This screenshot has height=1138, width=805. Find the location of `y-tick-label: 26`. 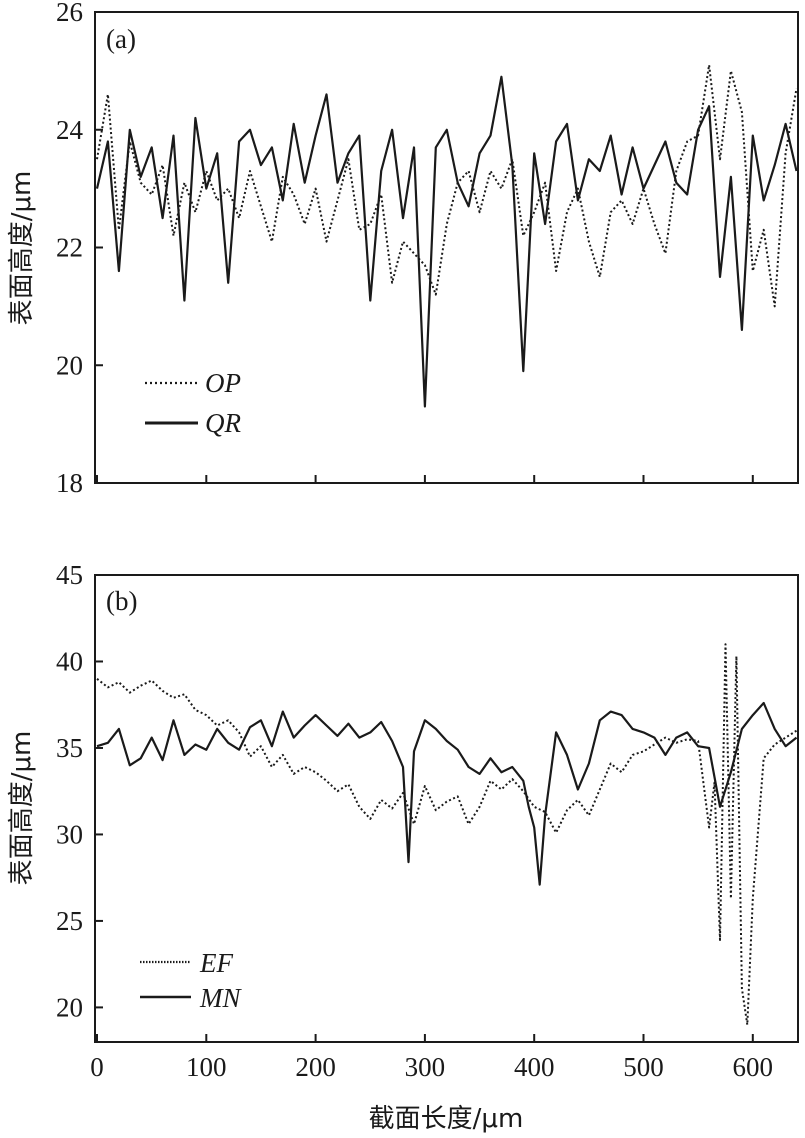

y-tick-label: 26 is located at coordinates (69, 13).